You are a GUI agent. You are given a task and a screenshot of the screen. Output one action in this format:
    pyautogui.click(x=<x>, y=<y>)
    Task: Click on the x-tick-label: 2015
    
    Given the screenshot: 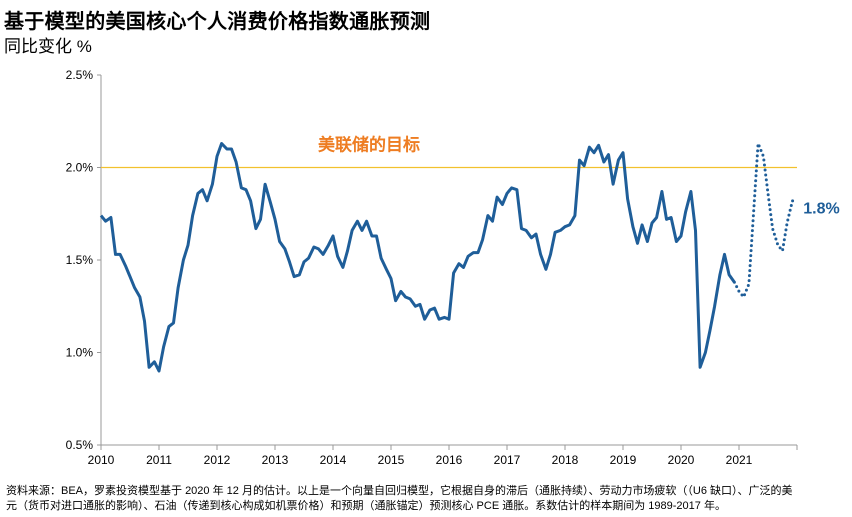 What is the action you would take?
    pyautogui.click(x=391, y=460)
    